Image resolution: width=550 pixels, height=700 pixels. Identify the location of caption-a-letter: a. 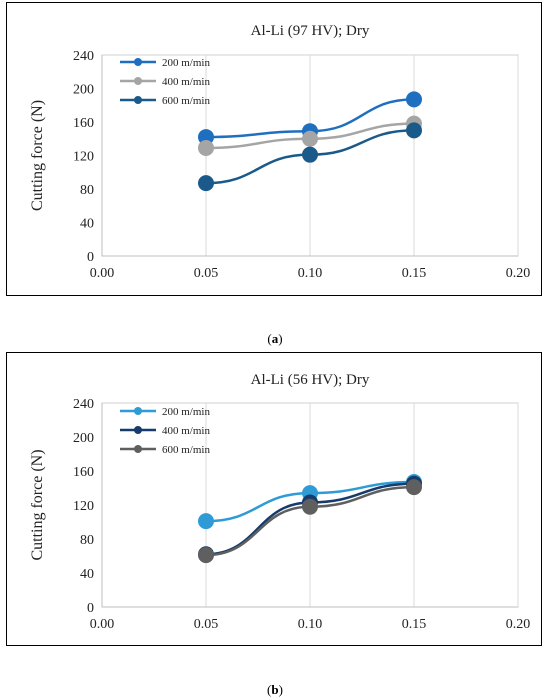
(275, 338).